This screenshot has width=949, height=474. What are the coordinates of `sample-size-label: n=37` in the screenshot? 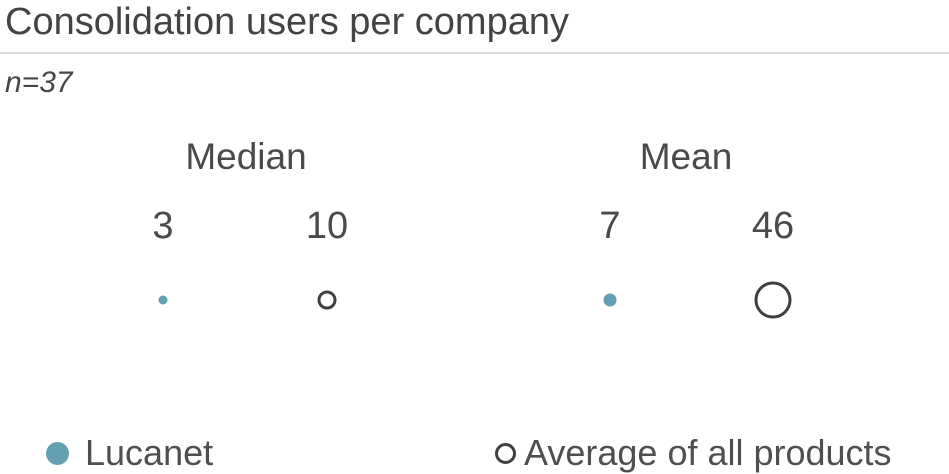 It's located at (39, 82).